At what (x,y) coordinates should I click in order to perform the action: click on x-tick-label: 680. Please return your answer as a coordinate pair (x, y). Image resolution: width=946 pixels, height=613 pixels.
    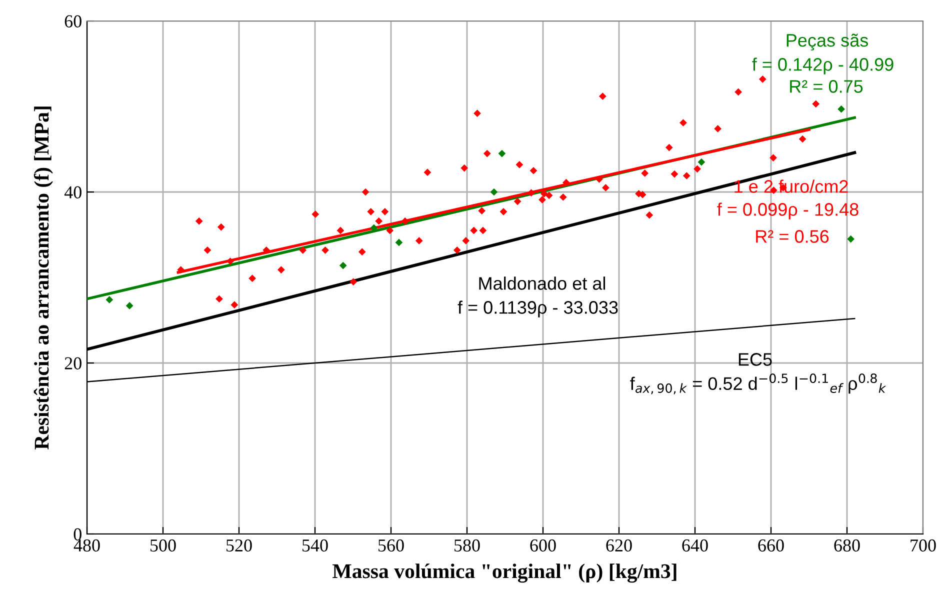
    Looking at the image, I should click on (847, 545).